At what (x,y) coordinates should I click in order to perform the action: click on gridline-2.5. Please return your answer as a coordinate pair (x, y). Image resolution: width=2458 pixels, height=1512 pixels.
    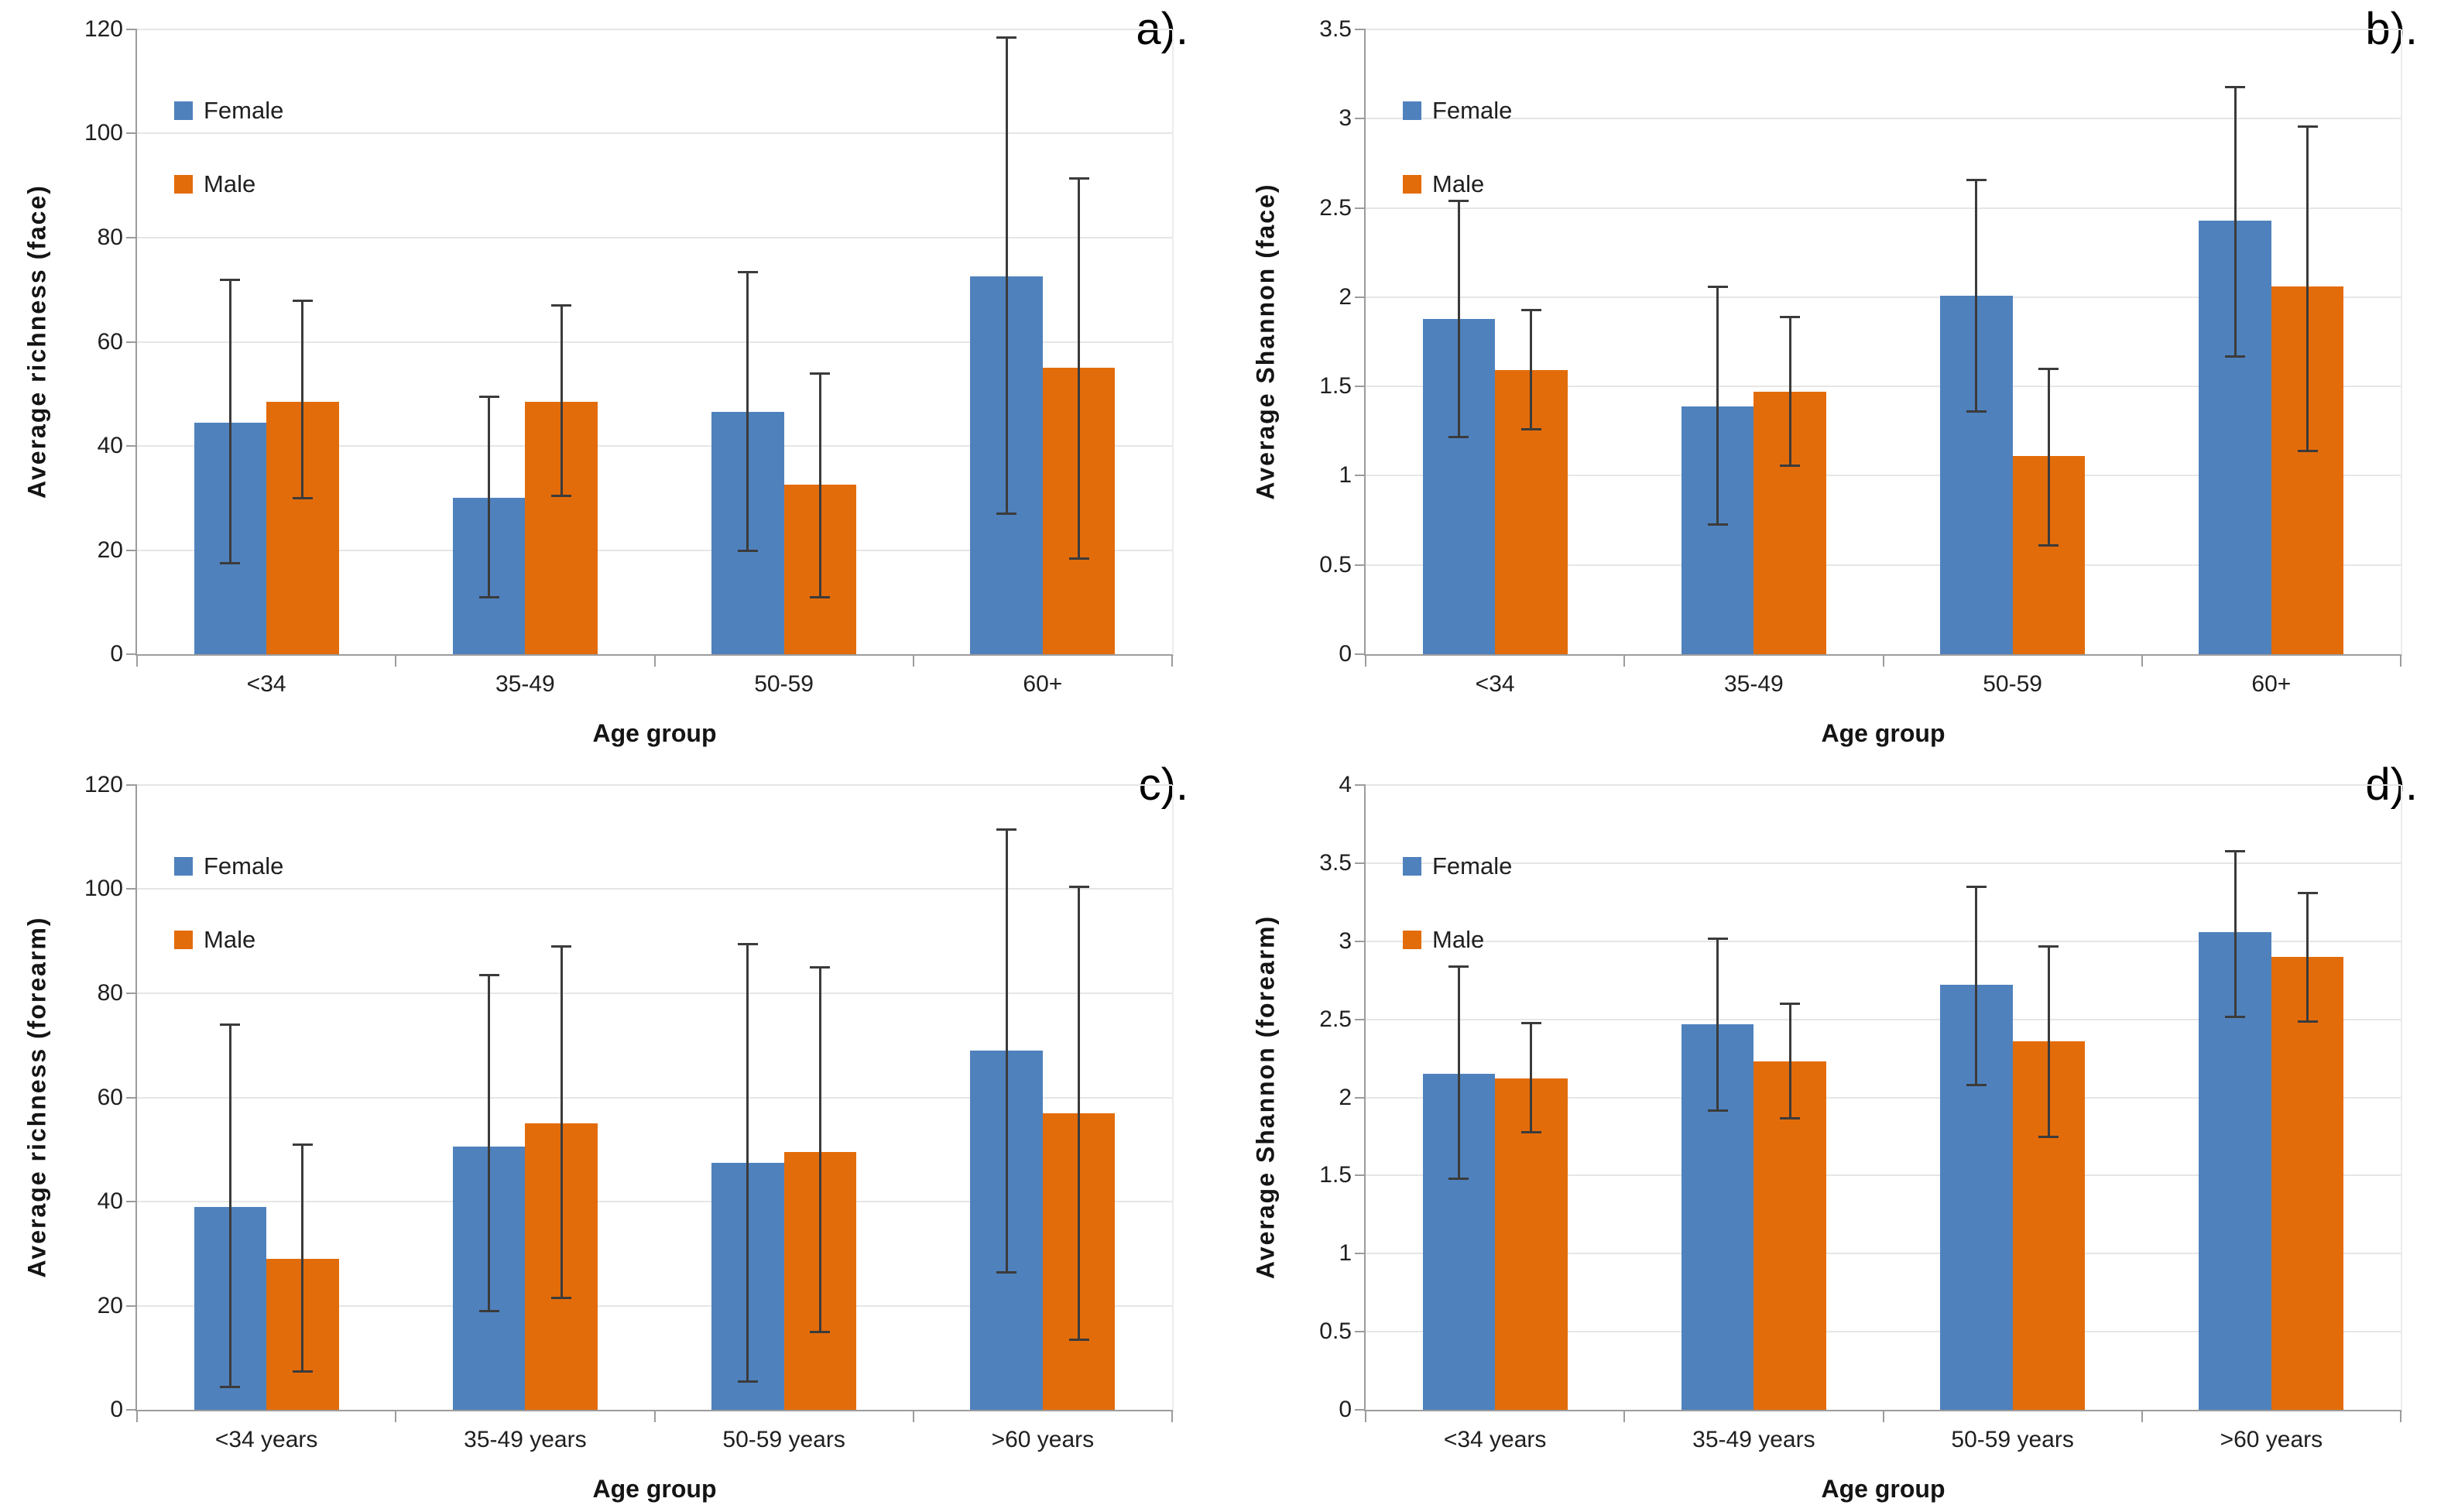
    Looking at the image, I should click on (1883, 1019).